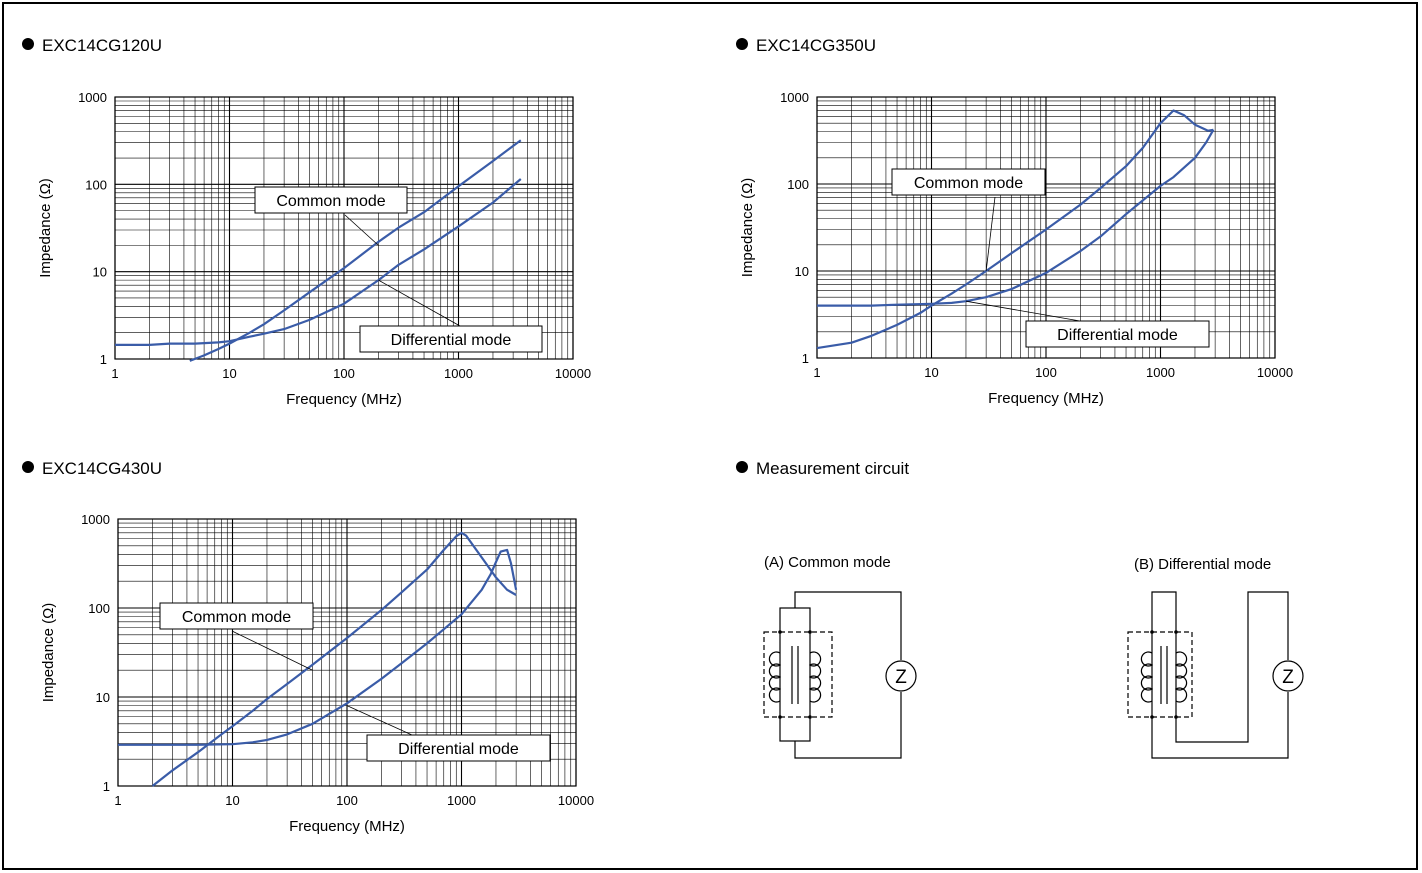 Image resolution: width=1422 pixels, height=873 pixels. I want to click on circuit-heading: Measurement circuit, so click(822, 469).